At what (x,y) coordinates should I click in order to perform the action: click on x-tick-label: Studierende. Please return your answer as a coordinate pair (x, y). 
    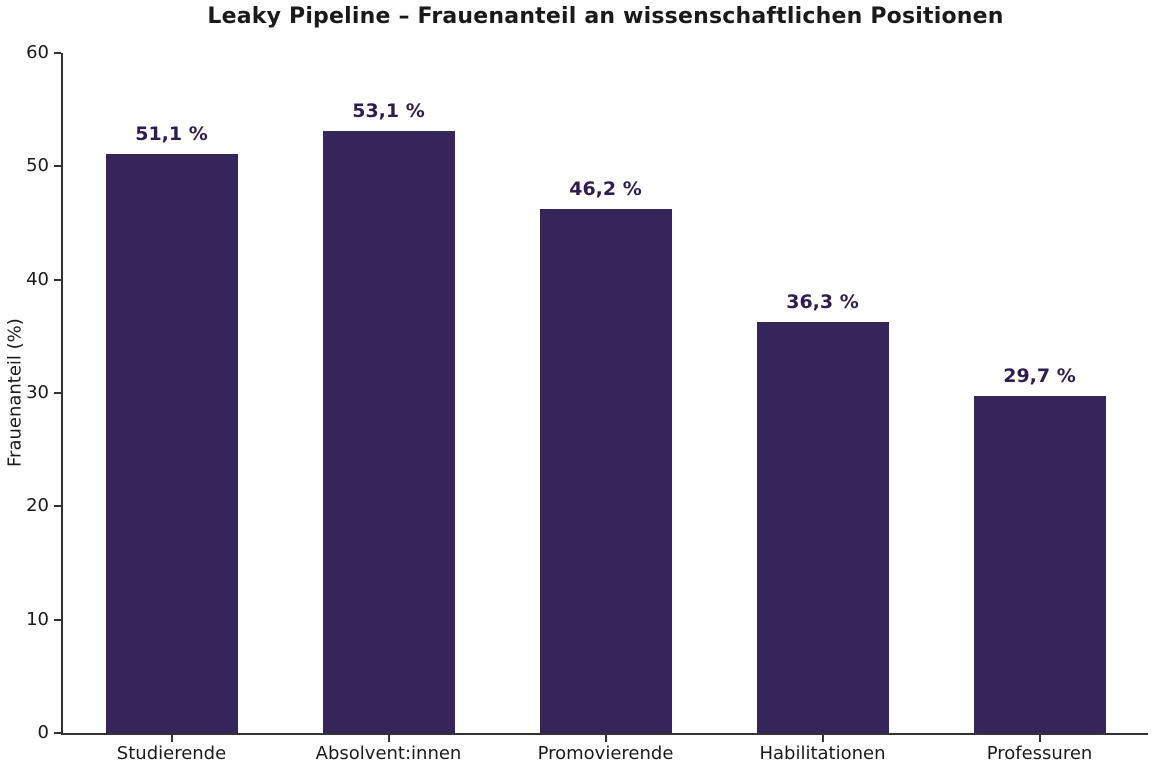
    Looking at the image, I should click on (171, 753).